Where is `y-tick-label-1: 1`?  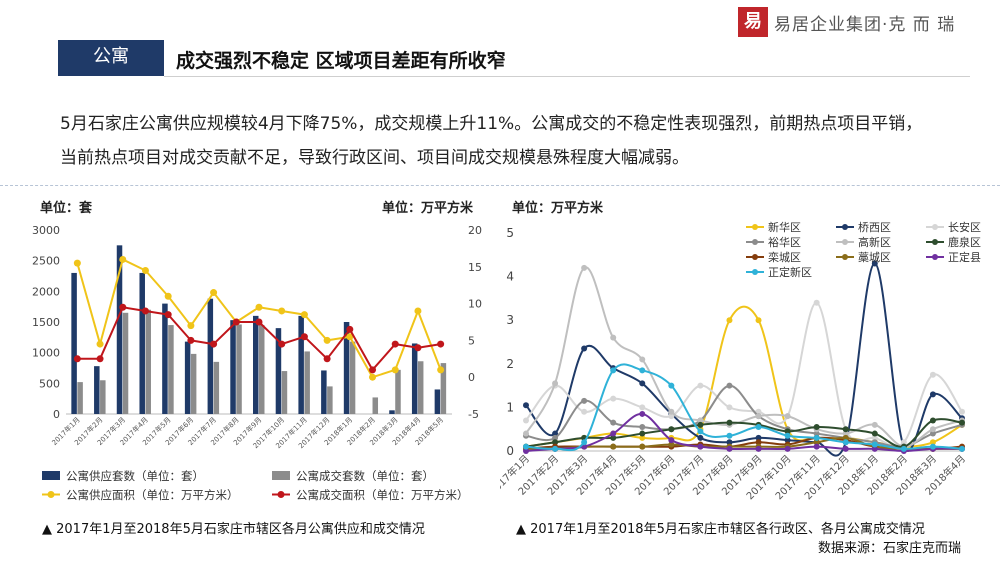
y-tick-label-1: 1 is located at coordinates (510, 407).